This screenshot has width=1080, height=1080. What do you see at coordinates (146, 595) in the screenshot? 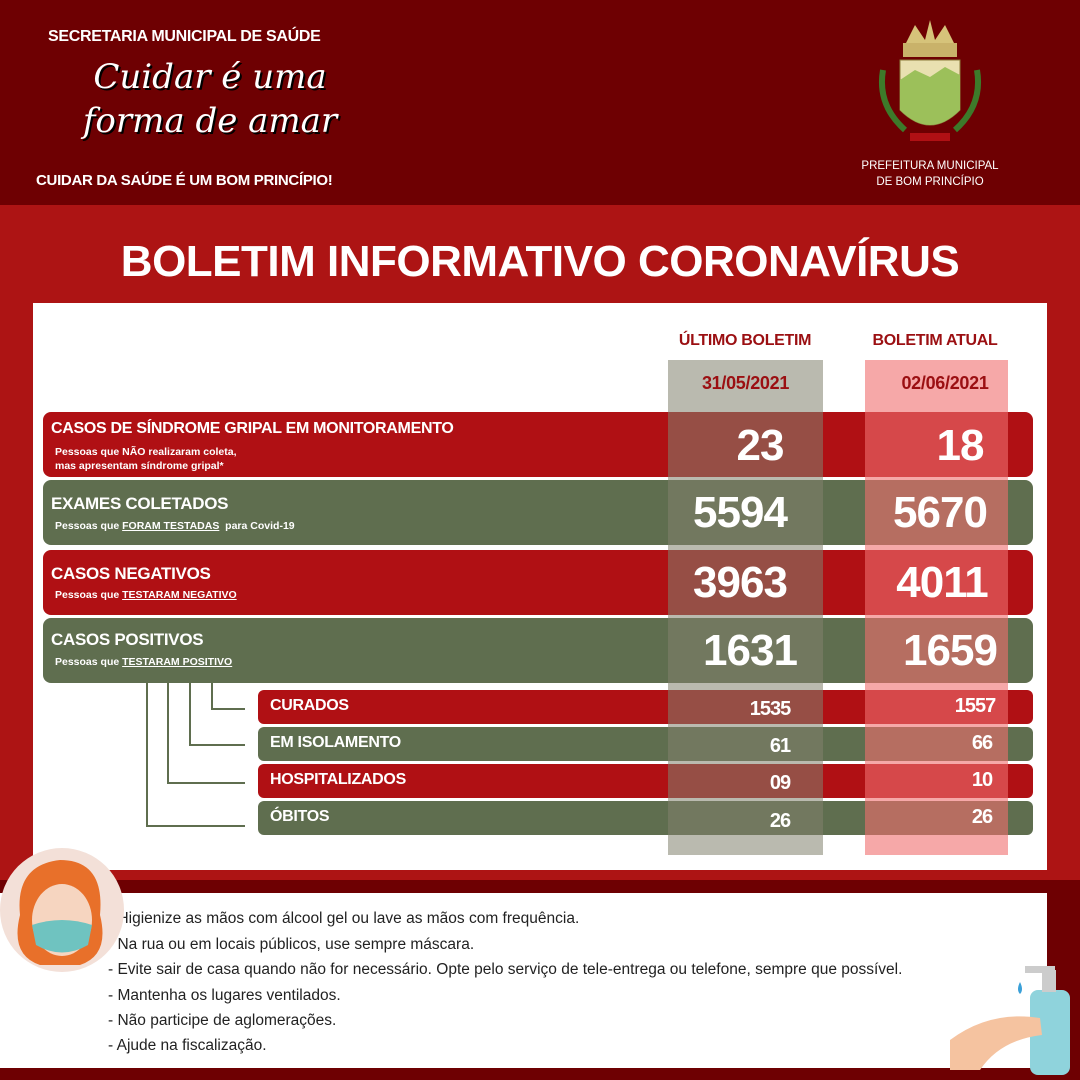
I see `row-desc: Pessoas que TESTARAM NEGATIVO` at bounding box center [146, 595].